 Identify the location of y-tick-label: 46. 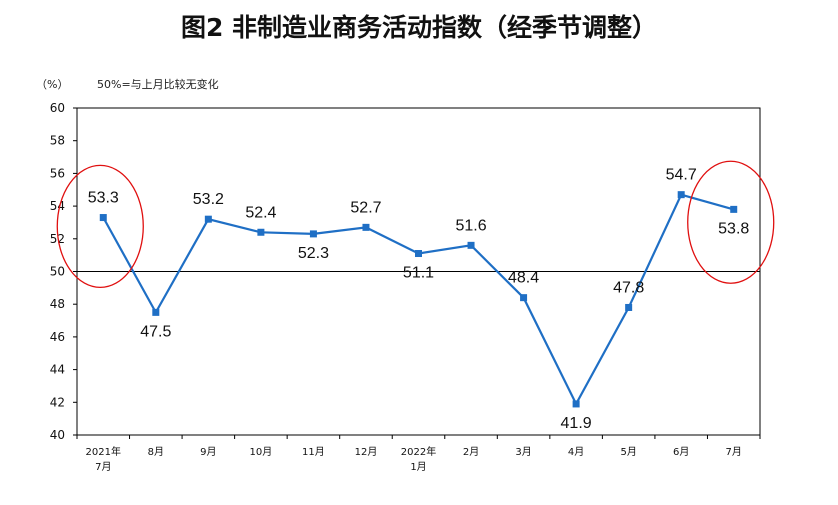
(57, 337).